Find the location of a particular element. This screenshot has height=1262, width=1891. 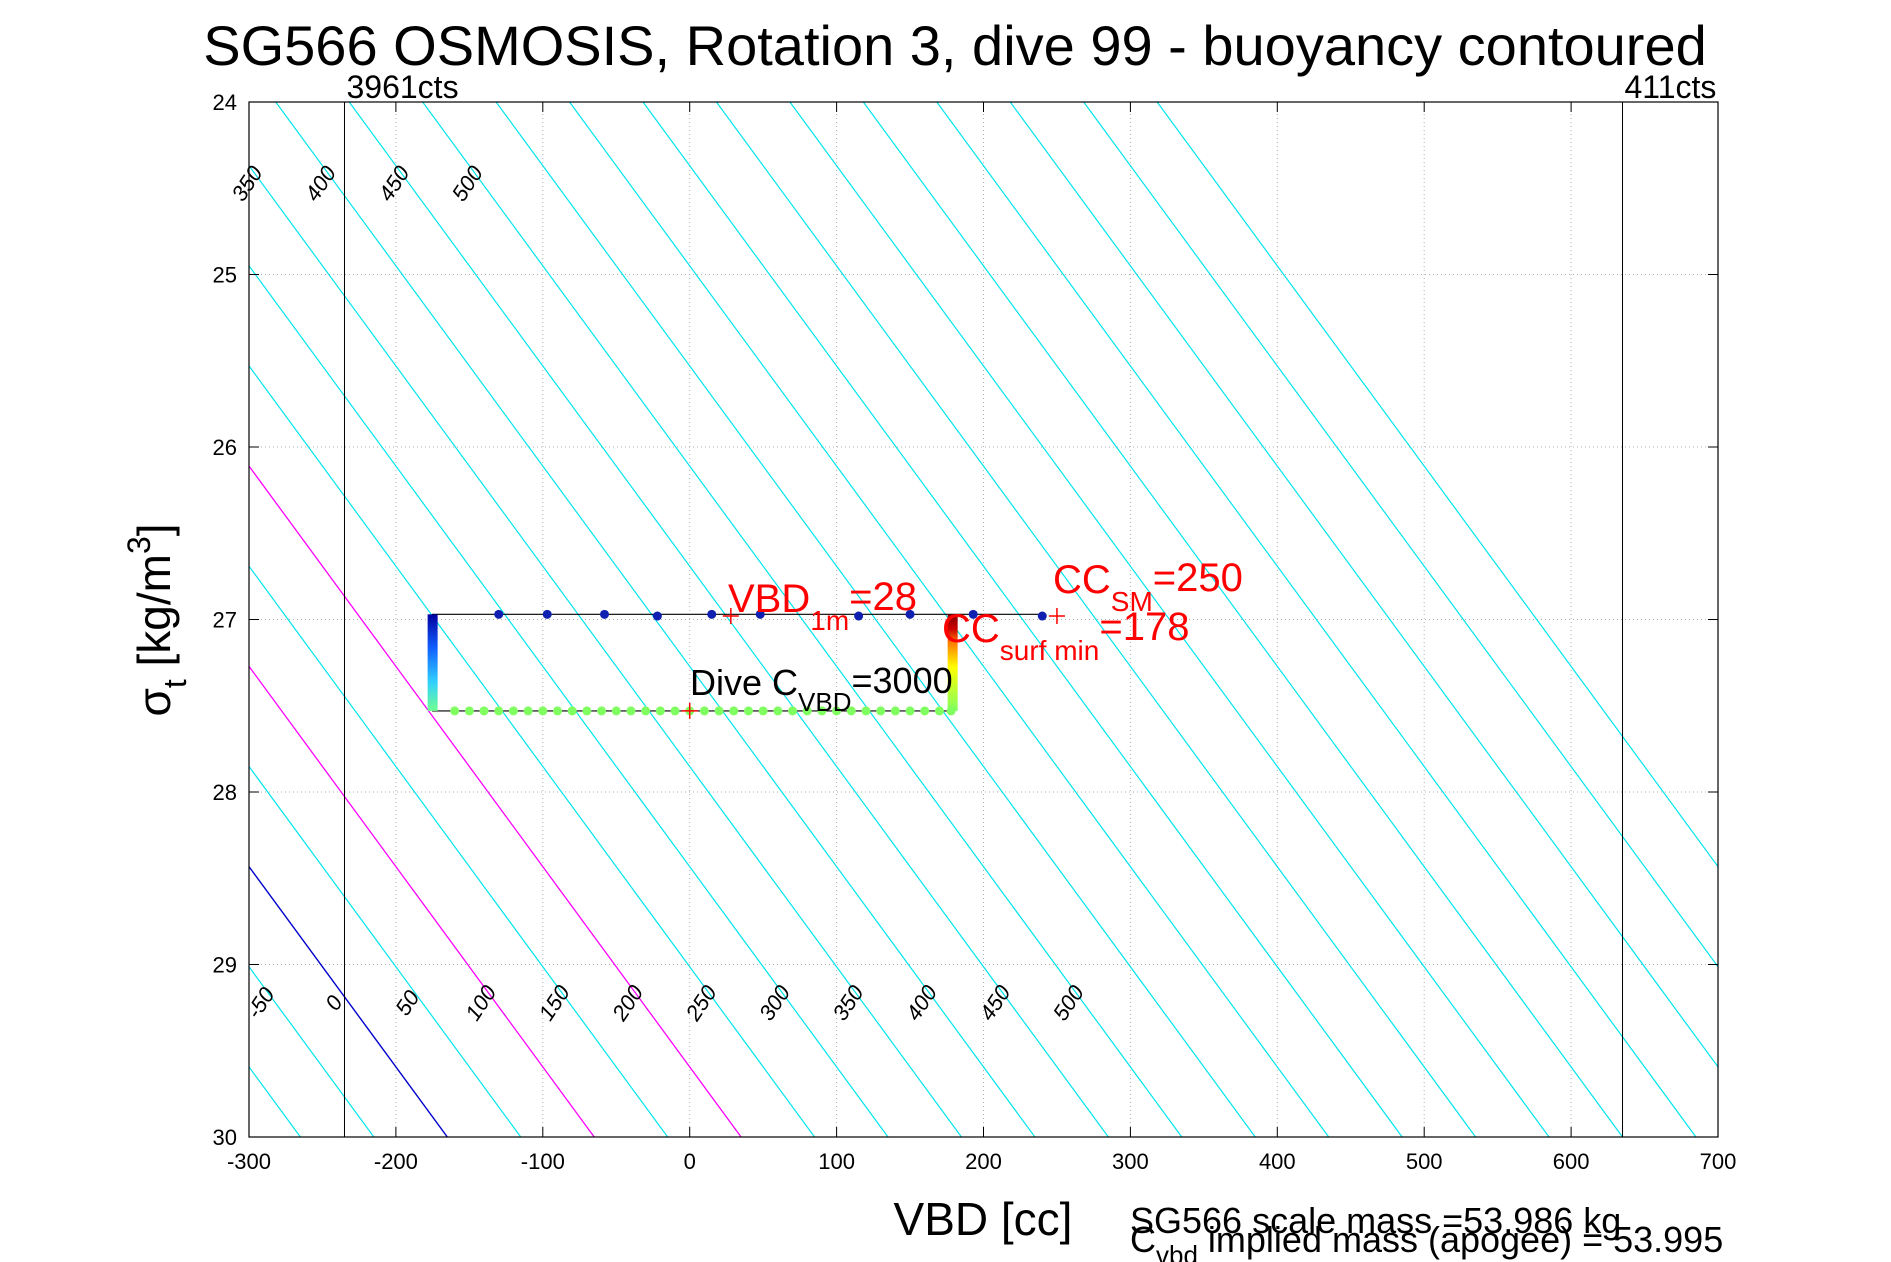

markers is located at coordinates (873, 663).